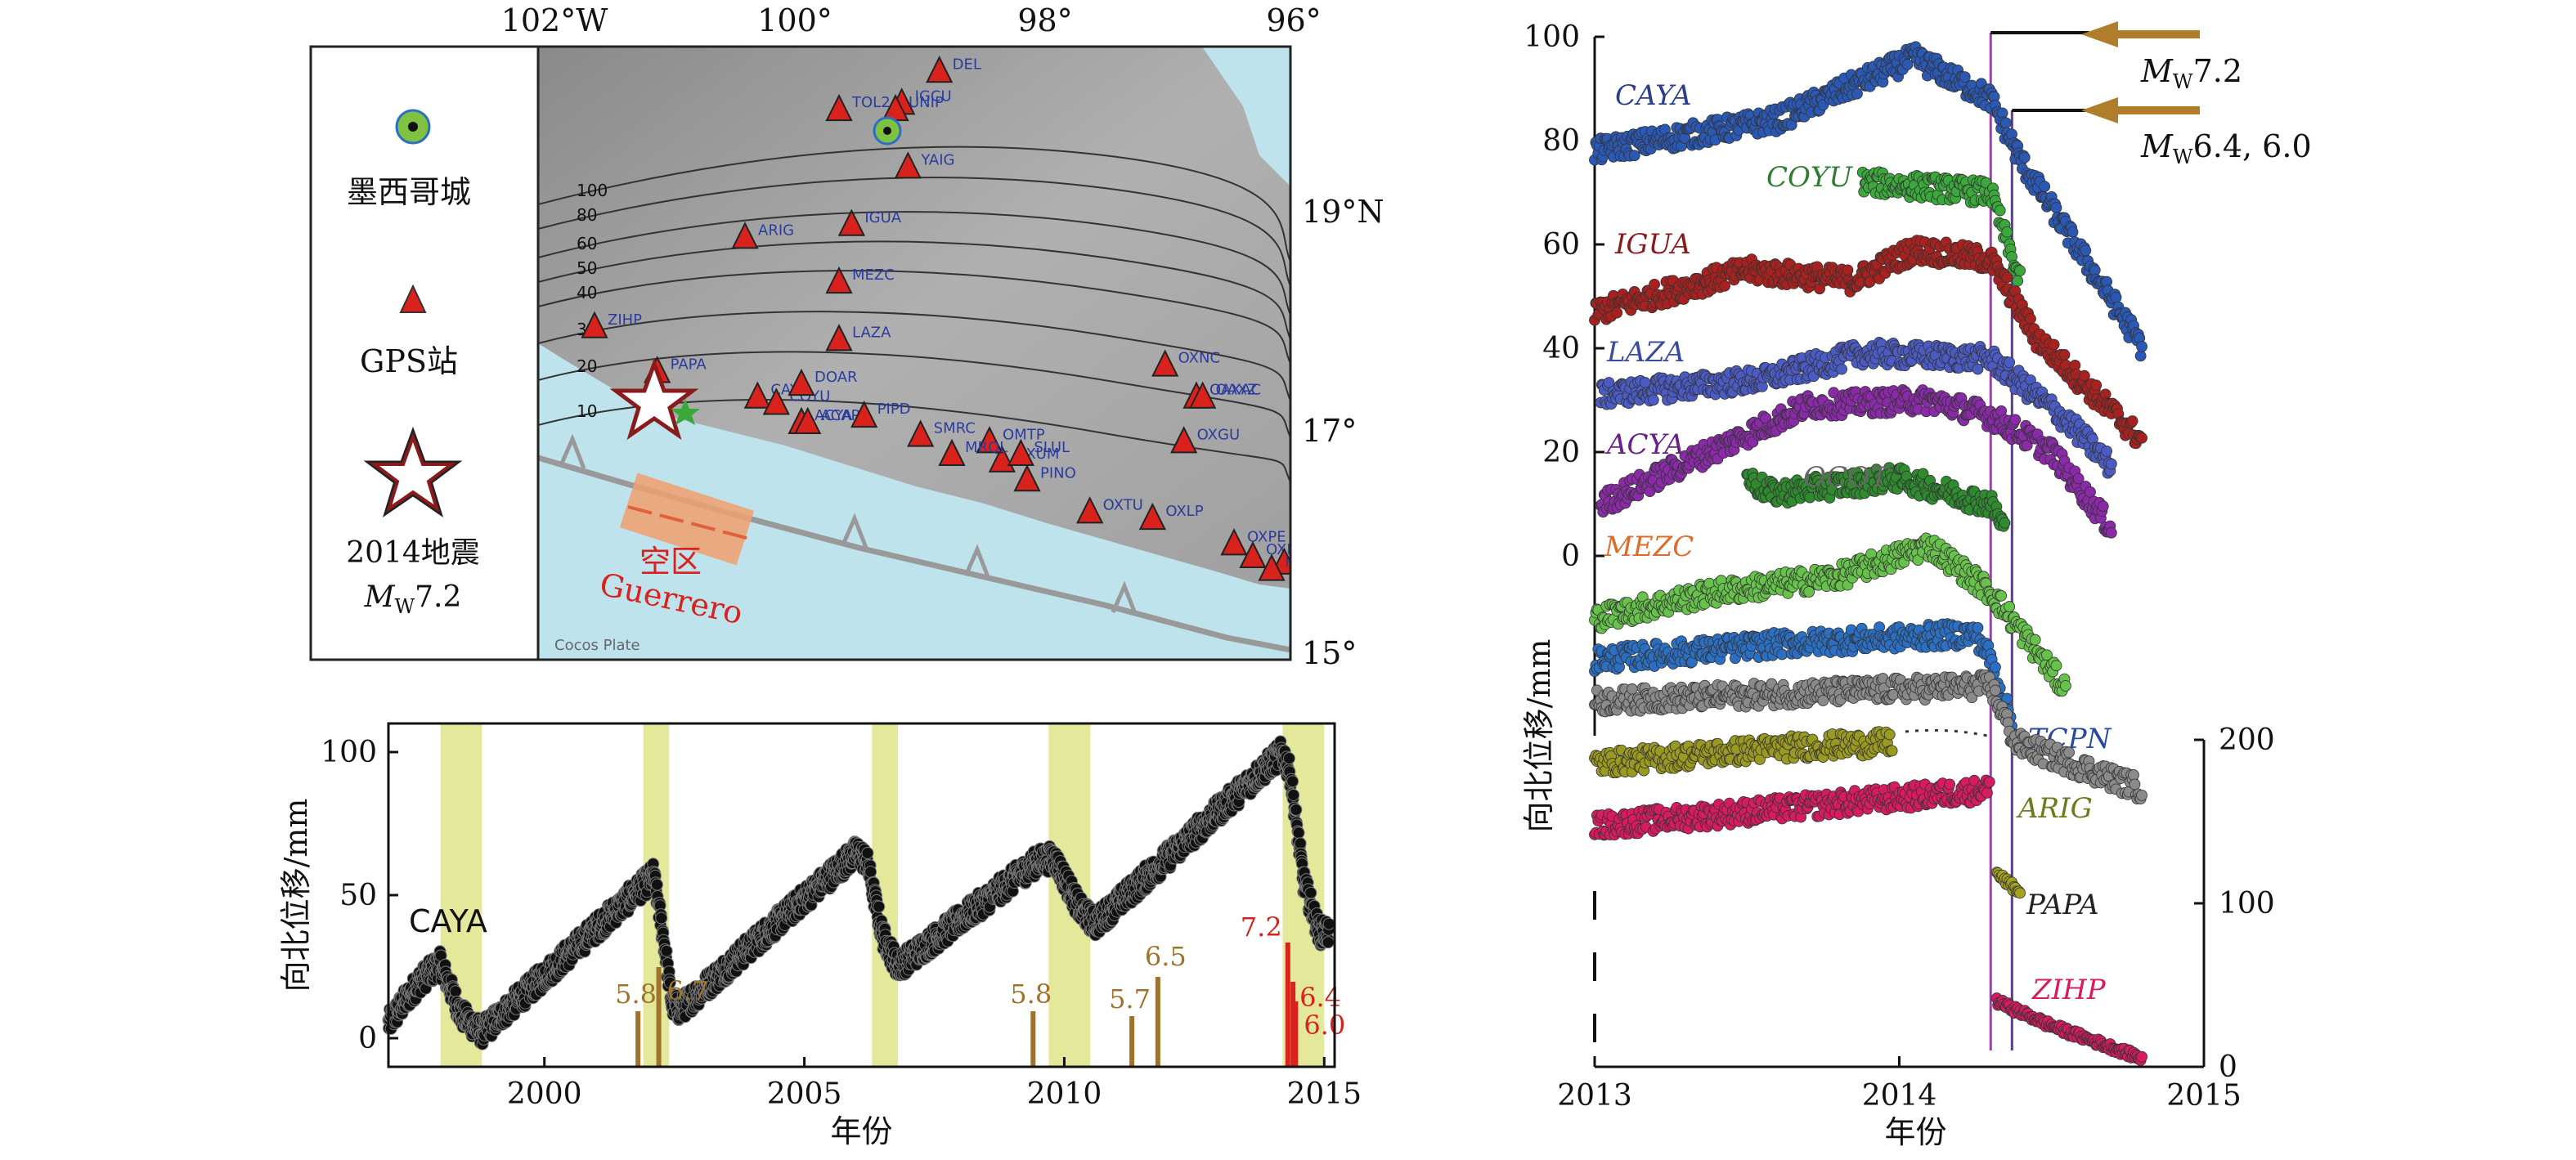  I want to click on station-label: TOL2, so click(871, 102).